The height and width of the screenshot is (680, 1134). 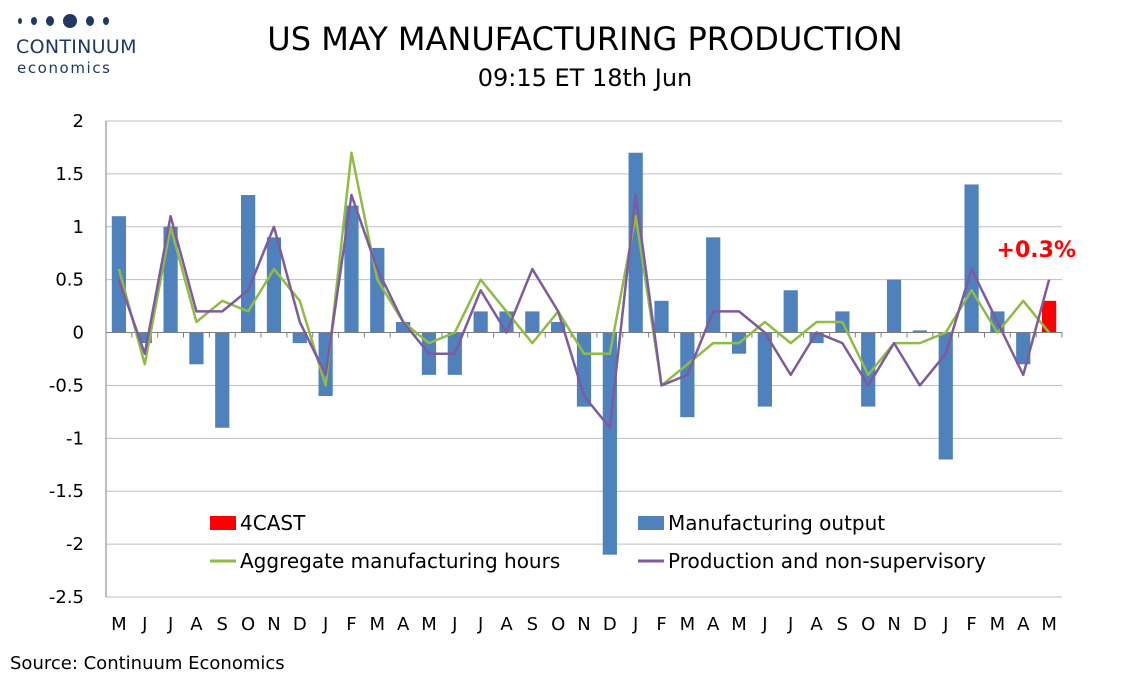 I want to click on y-tick-label: -1.5, so click(x=66, y=491).